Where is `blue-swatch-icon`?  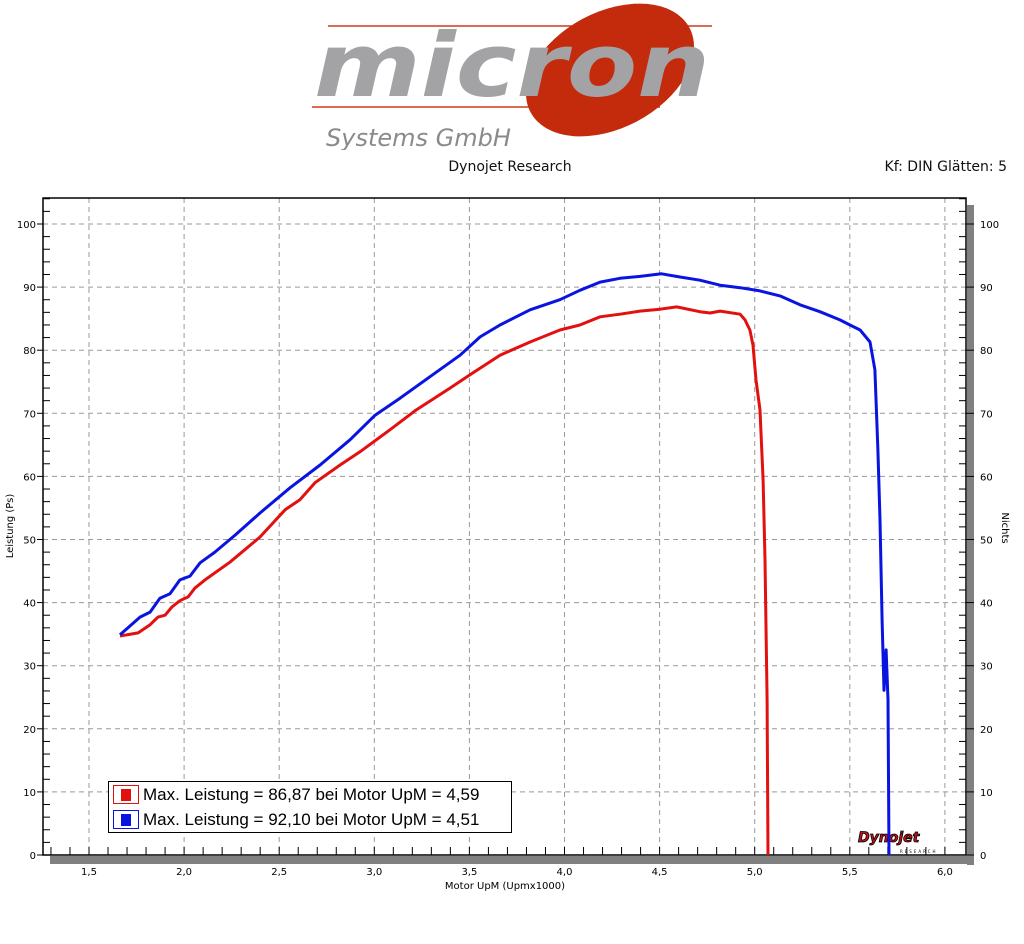 blue-swatch-icon is located at coordinates (126, 819).